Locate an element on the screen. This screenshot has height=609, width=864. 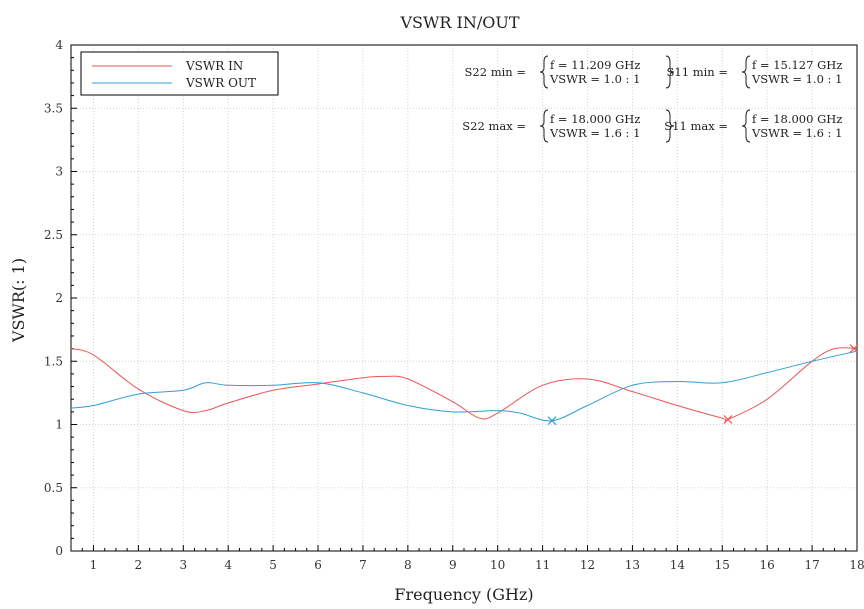
x-tick-label: 18 is located at coordinates (856, 565).